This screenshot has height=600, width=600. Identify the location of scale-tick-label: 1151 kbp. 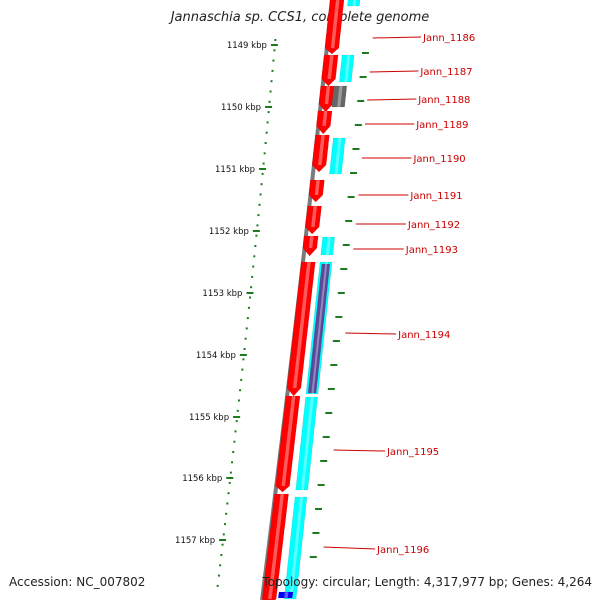
(235, 170).